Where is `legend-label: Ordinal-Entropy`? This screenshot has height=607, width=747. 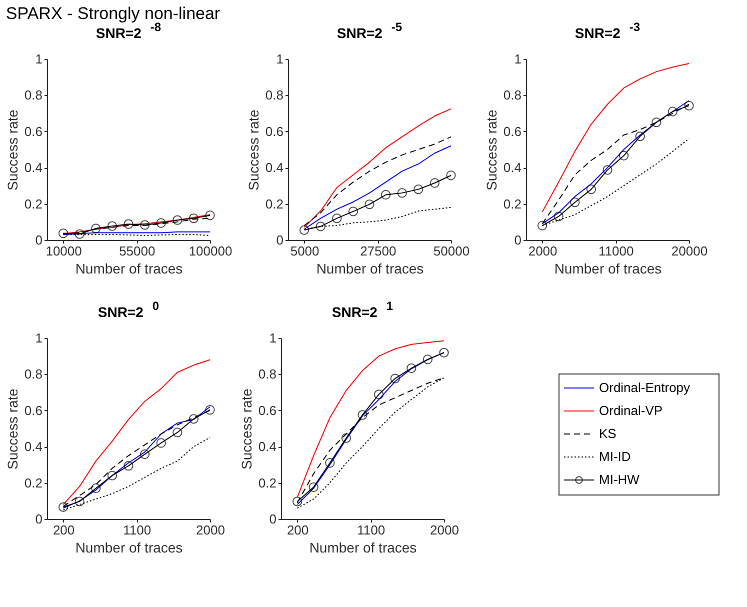 legend-label: Ordinal-Entropy is located at coordinates (645, 387).